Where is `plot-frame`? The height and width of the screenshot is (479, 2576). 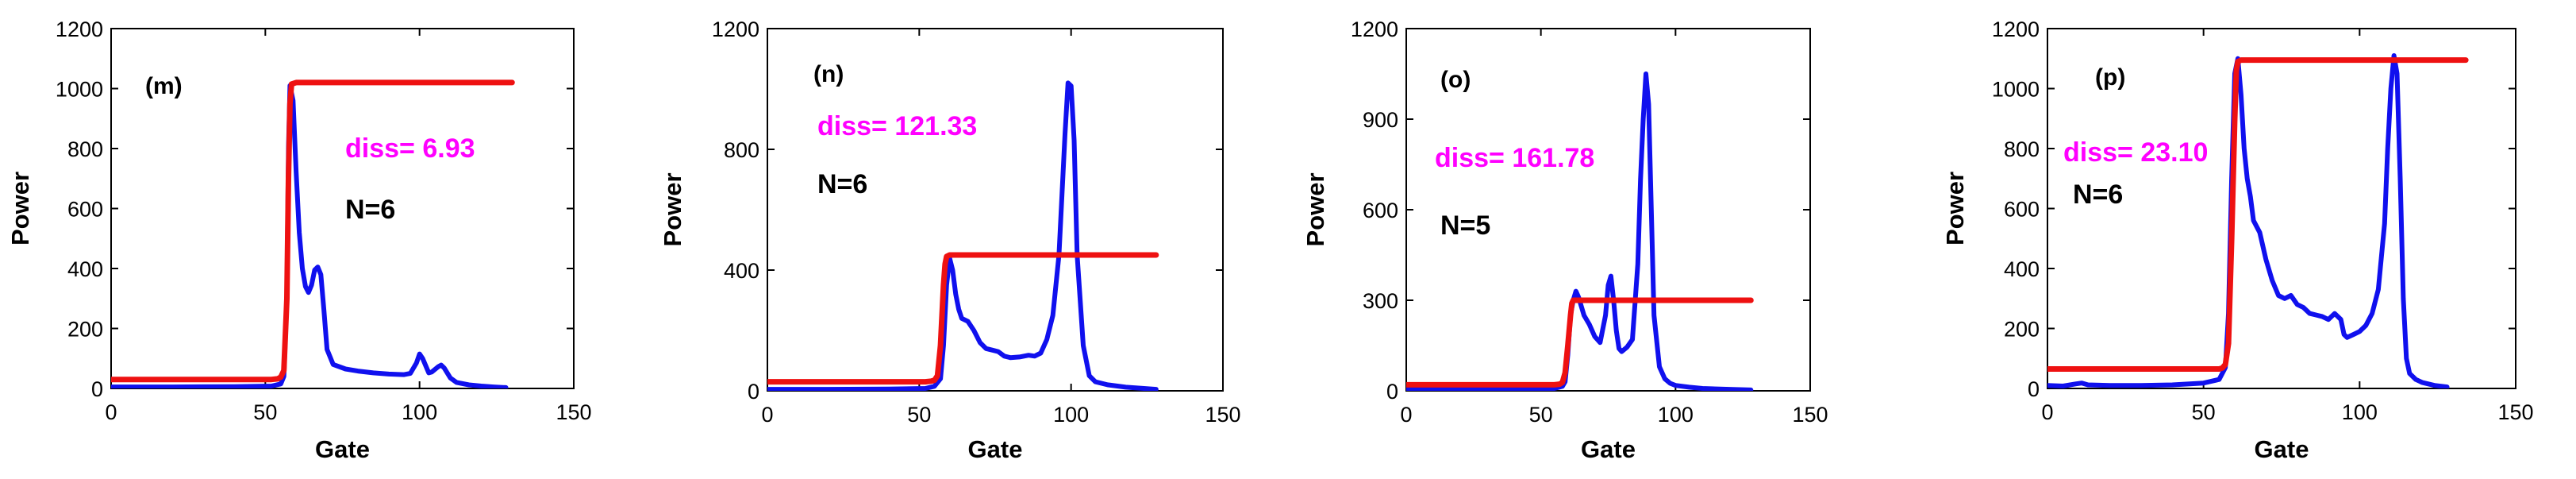 plot-frame is located at coordinates (996, 210).